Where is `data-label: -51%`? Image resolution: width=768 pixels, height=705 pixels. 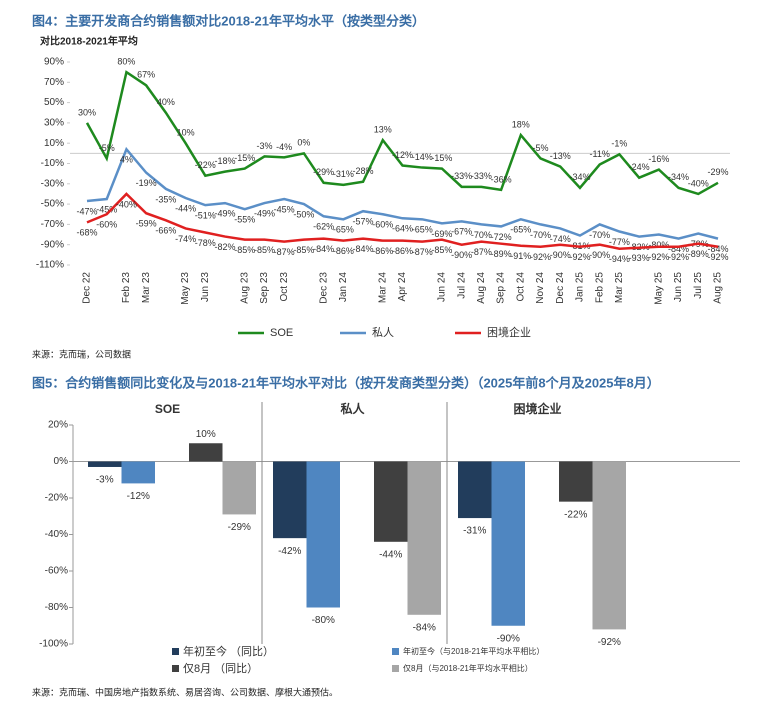
data-label: -51% is located at coordinates (205, 215).